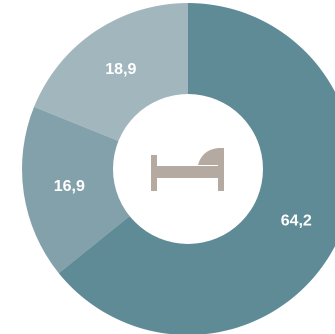 This screenshot has width=335, height=334. I want to click on slice-label-2: 16,9, so click(69, 186).